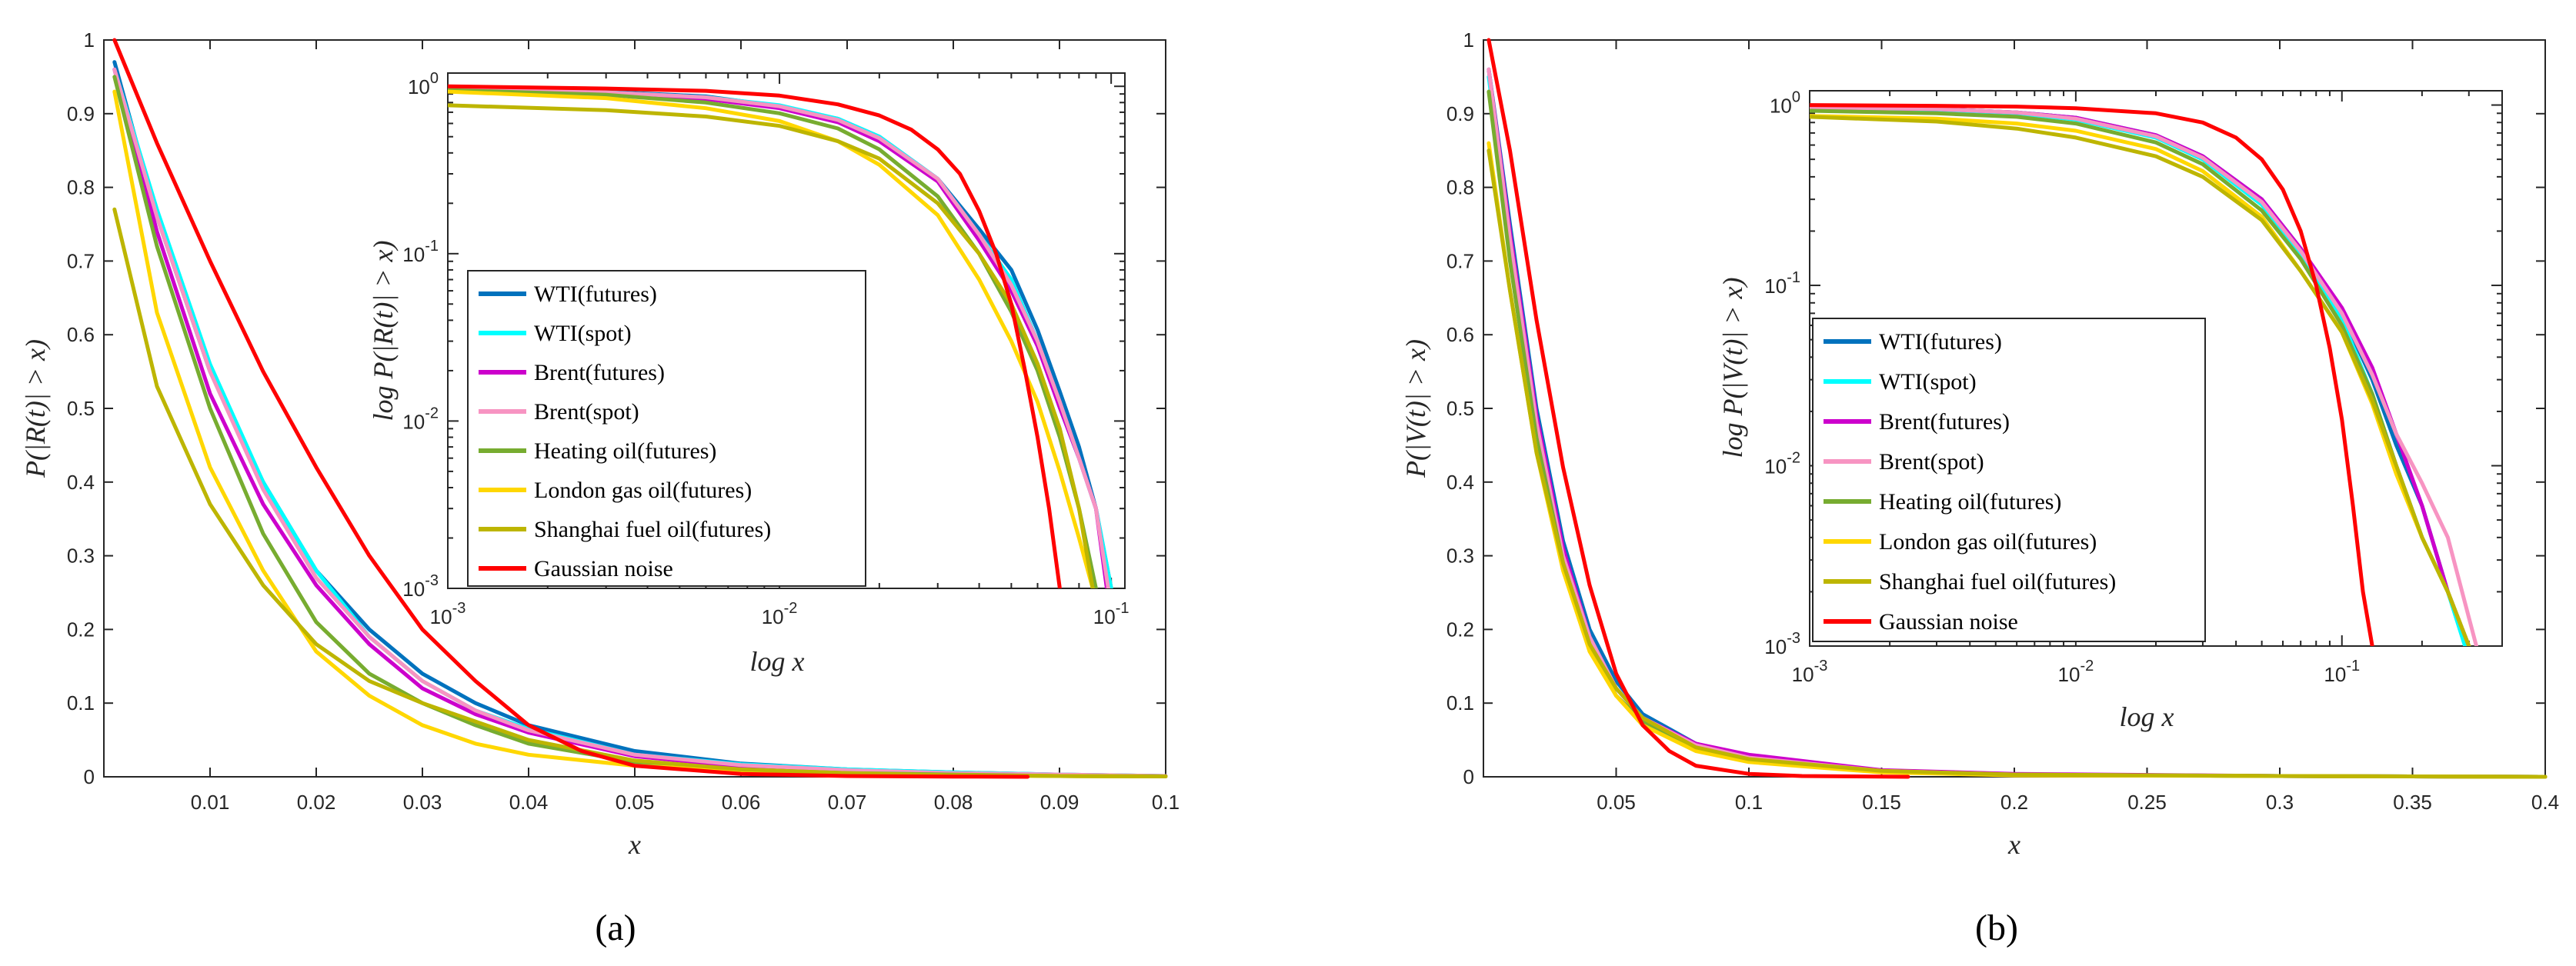 The width and height of the screenshot is (2576, 966). Describe the element at coordinates (423, 802) in the screenshot. I see `x-tick-label: 0.03` at that location.